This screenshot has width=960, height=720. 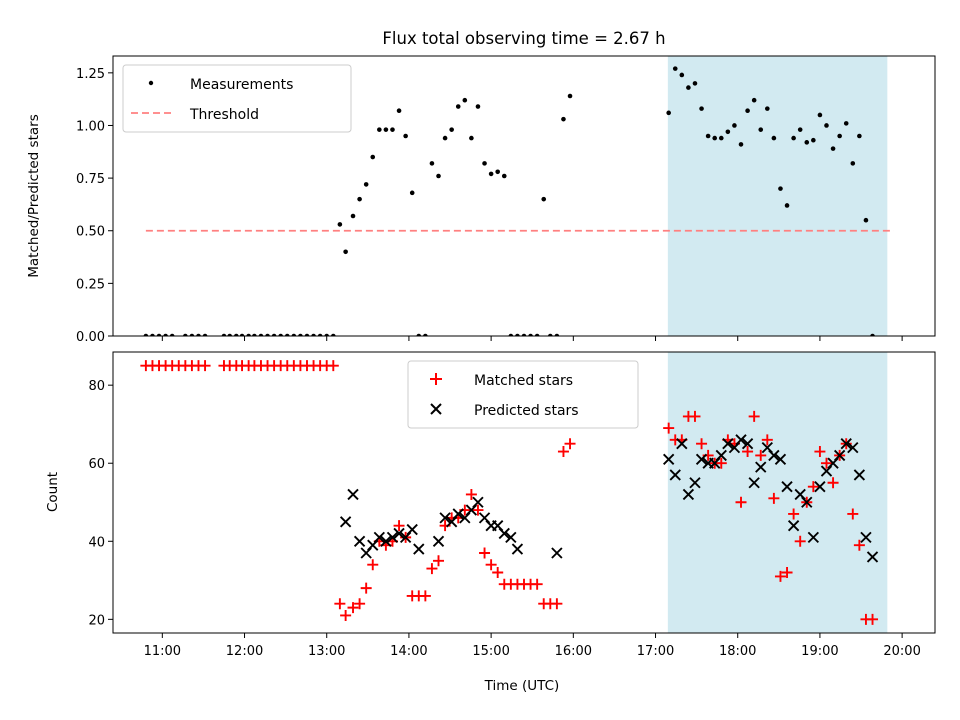 What do you see at coordinates (90, 126) in the screenshot?
I see `top-y-tick-label: 1.00` at bounding box center [90, 126].